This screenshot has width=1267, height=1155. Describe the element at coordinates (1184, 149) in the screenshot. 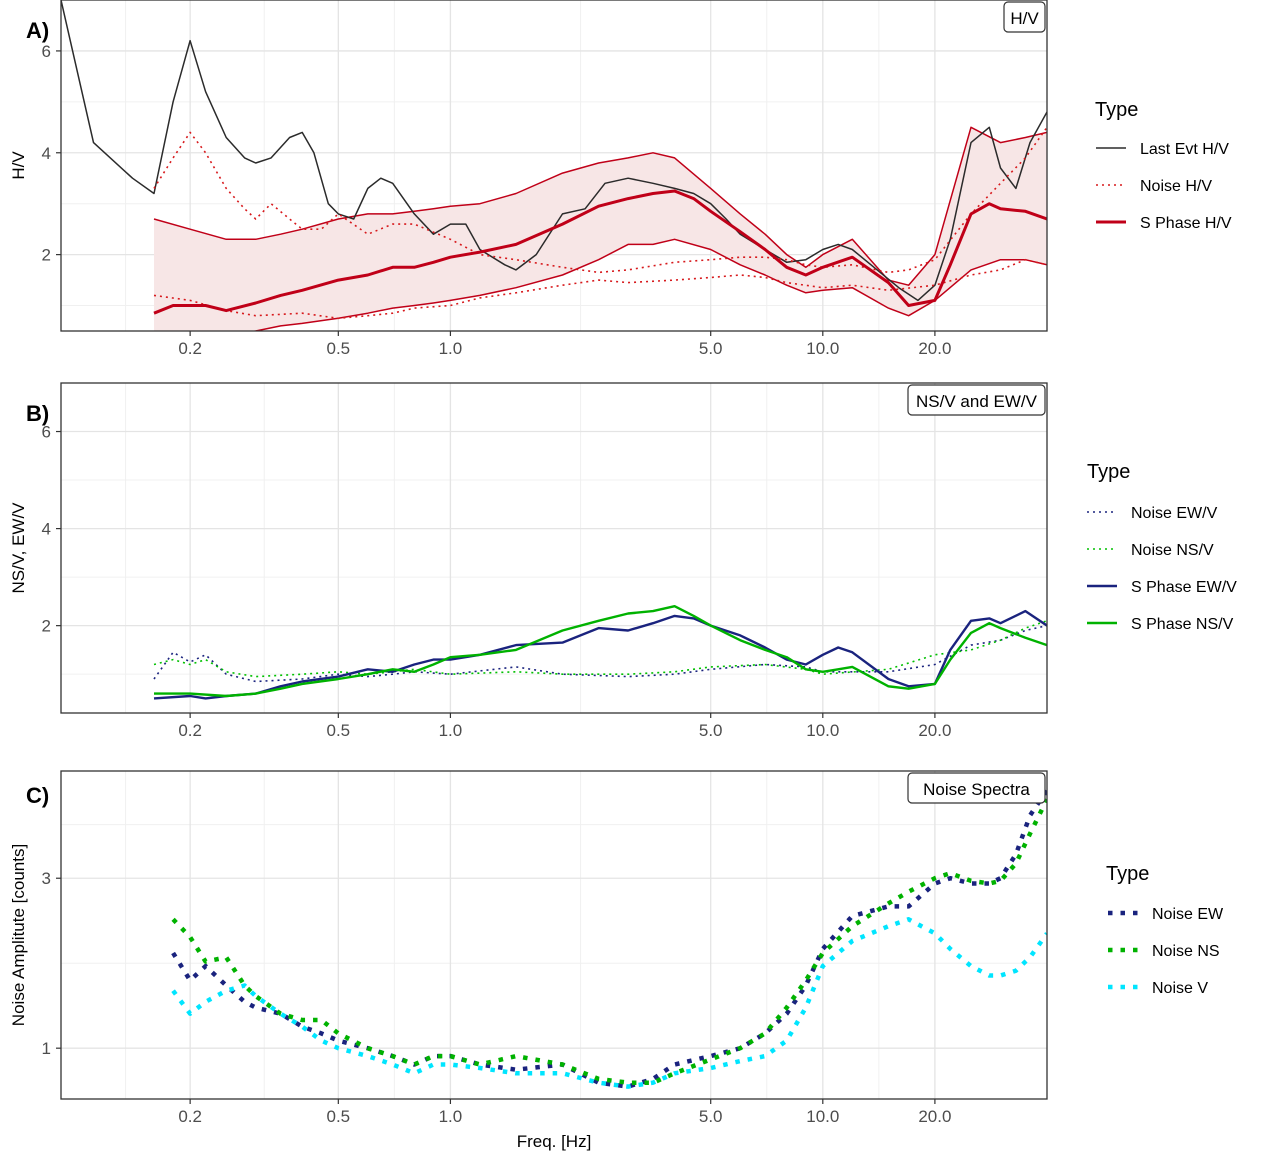

I see `legend-label: Last Evt H/V` at that location.